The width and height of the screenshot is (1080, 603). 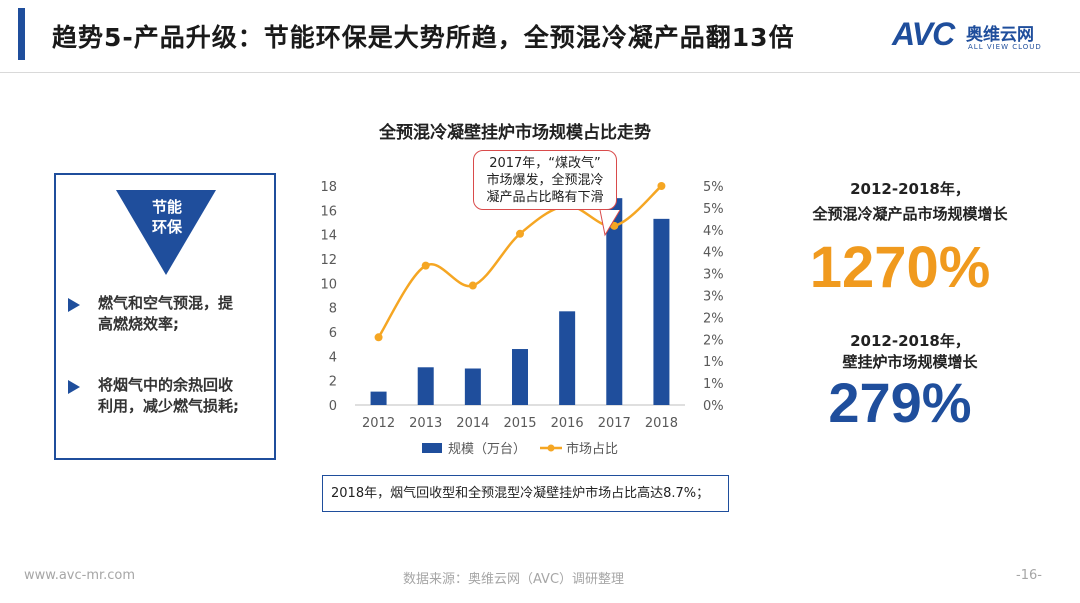 What do you see at coordinates (425, 423) in the screenshot?
I see `x-tick-label: 2013` at bounding box center [425, 423].